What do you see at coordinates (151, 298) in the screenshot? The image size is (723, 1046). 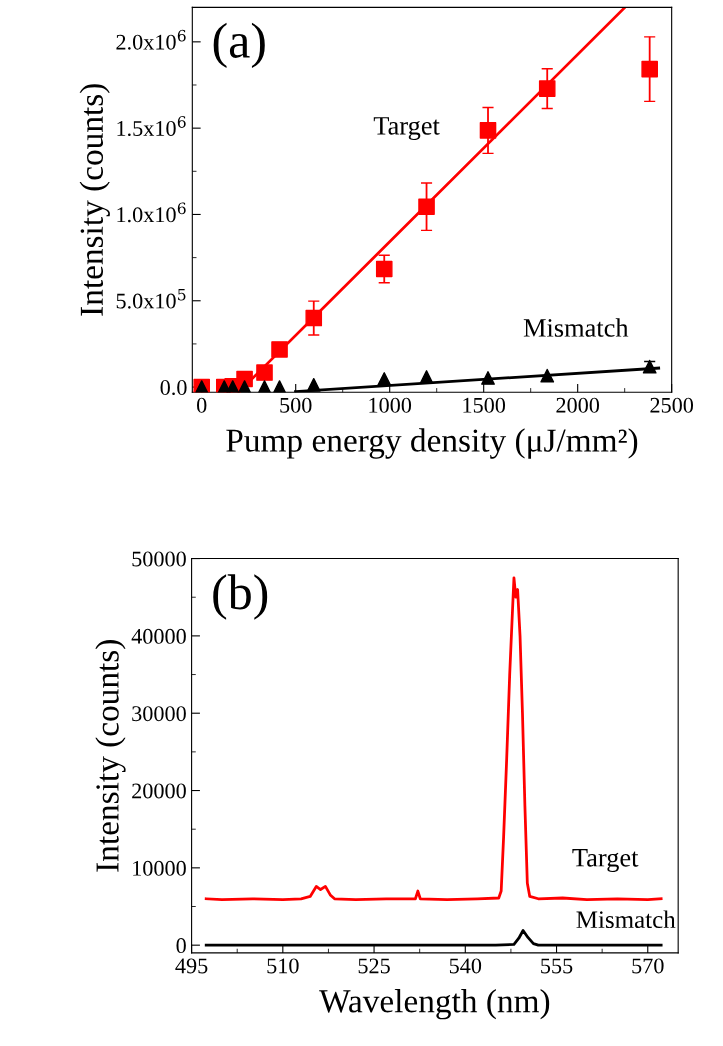 I see `y-tick-label: 5.0x10$^{5}$` at bounding box center [151, 298].